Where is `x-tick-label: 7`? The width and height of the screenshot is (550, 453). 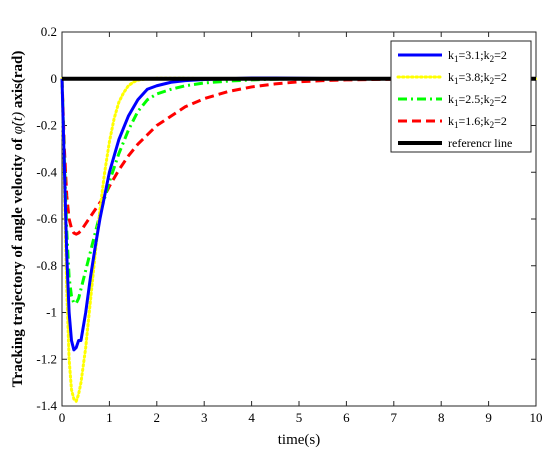 x-tick-label: 7 is located at coordinates (394, 417).